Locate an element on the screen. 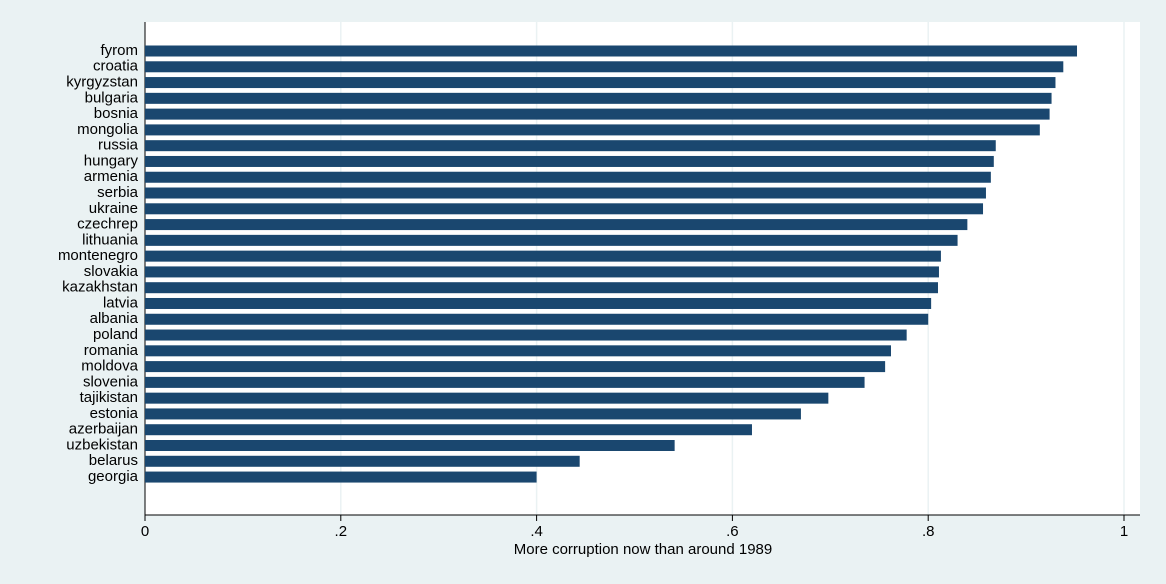 Image resolution: width=1166 pixels, height=584 pixels. x-tick-label: .4 is located at coordinates (536, 531).